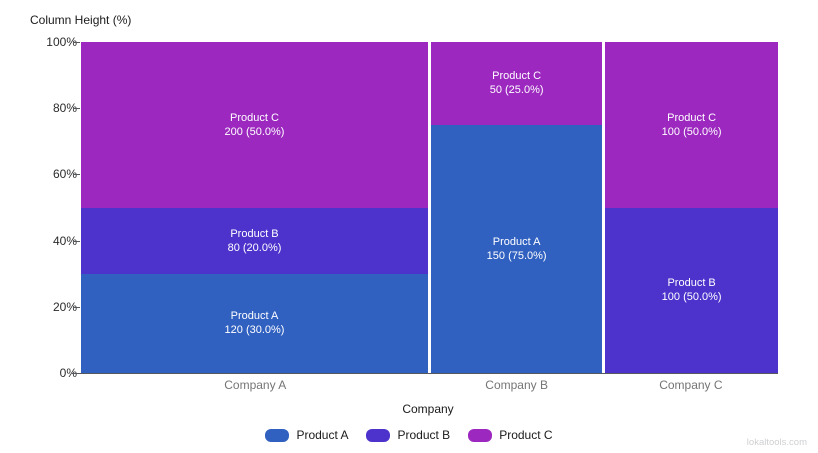 The height and width of the screenshot is (453, 818). What do you see at coordinates (776, 442) in the screenshot?
I see `watermark: lokaltools.com` at bounding box center [776, 442].